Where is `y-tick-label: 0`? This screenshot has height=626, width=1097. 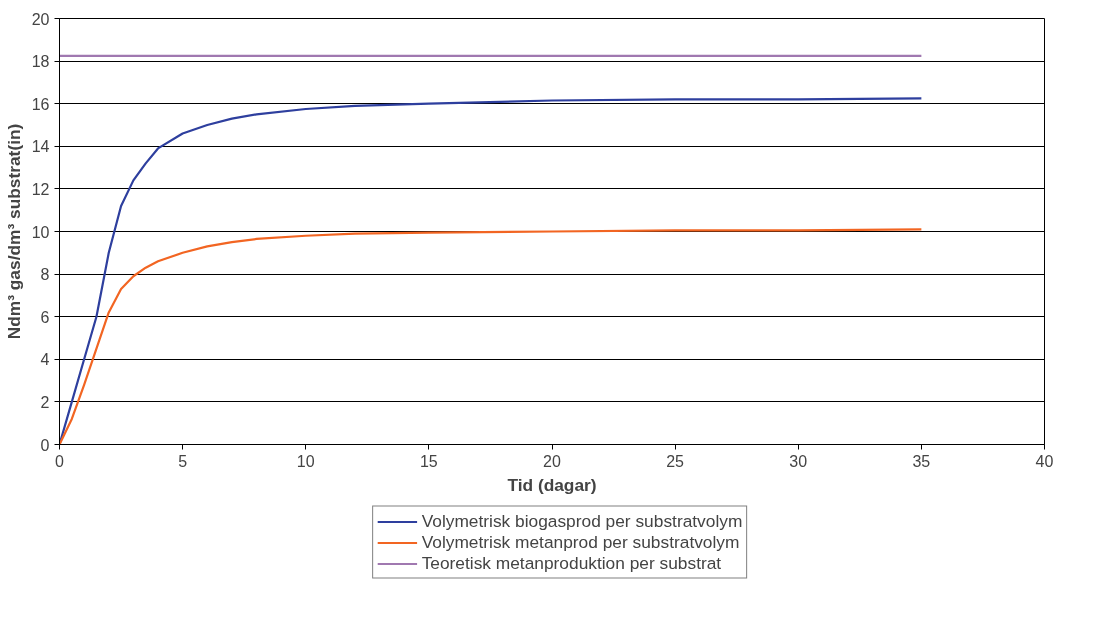
y-tick-label: 0 is located at coordinates (45, 445).